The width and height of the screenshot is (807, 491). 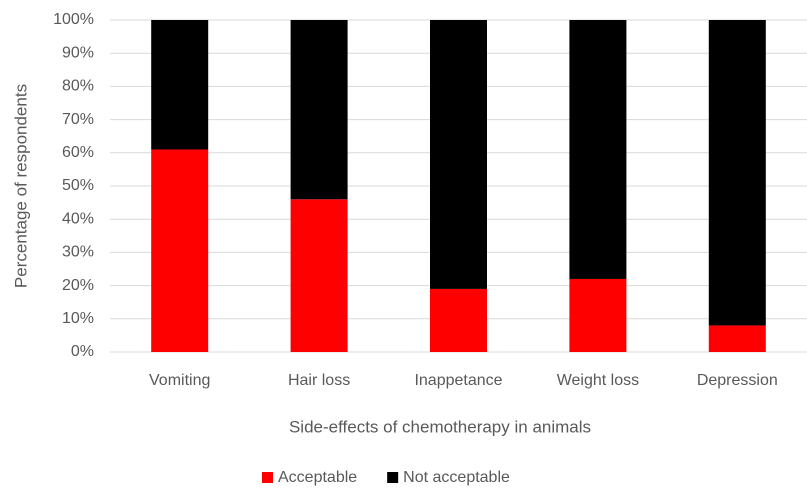 What do you see at coordinates (78, 152) in the screenshot?
I see `y-tick-label: 60%` at bounding box center [78, 152].